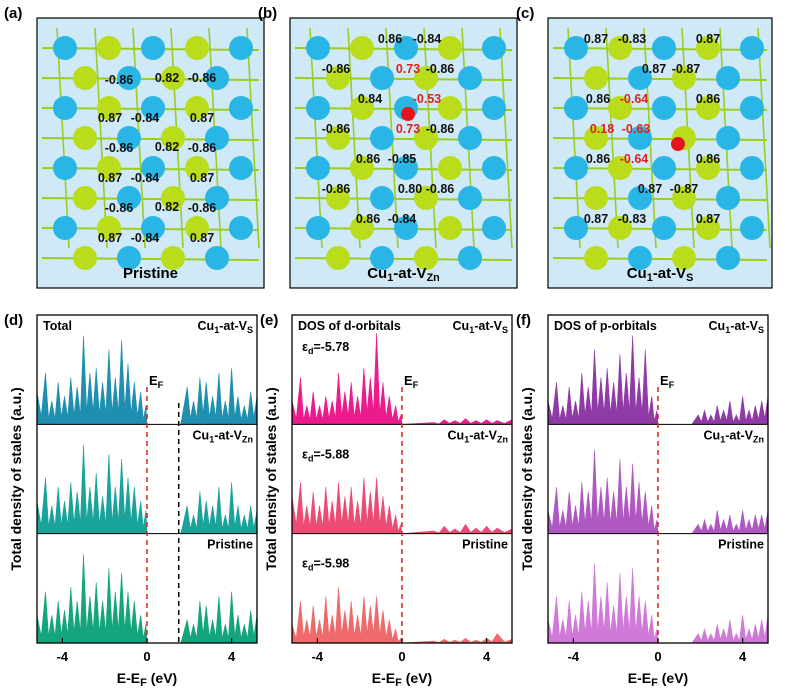 The height and width of the screenshot is (698, 785). What do you see at coordinates (636, 129) in the screenshot?
I see `charge-label: -0.63` at bounding box center [636, 129].